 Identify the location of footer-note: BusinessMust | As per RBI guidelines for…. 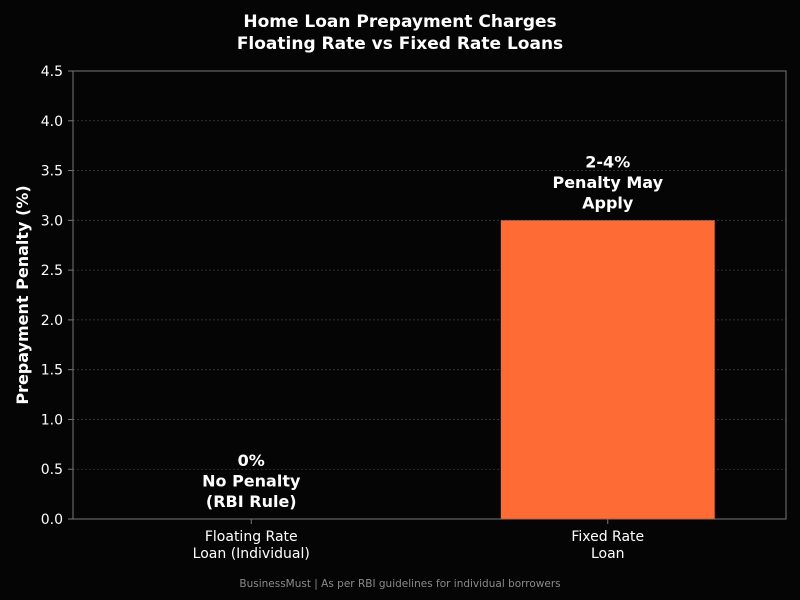
(400, 584).